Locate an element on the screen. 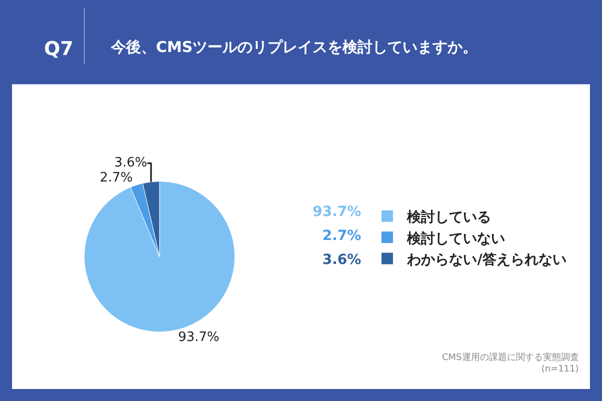 Image resolution: width=602 pixels, height=401 pixels. legend-label: 検討している is located at coordinates (449, 218).